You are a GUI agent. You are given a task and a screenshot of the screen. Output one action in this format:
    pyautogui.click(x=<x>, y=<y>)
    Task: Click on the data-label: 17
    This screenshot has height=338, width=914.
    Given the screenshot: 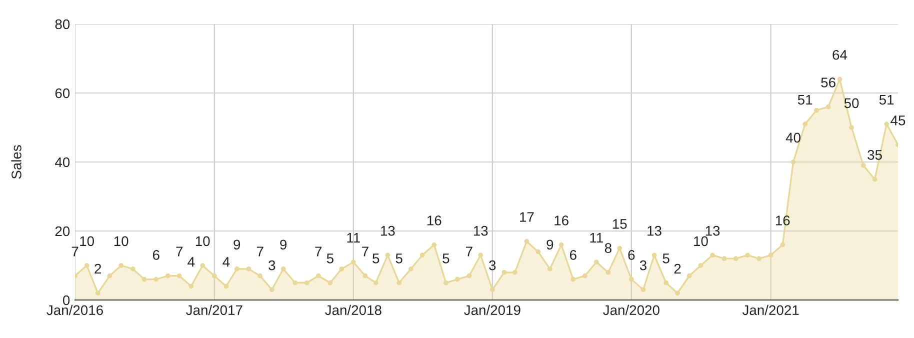 What is the action you would take?
    pyautogui.click(x=527, y=217)
    